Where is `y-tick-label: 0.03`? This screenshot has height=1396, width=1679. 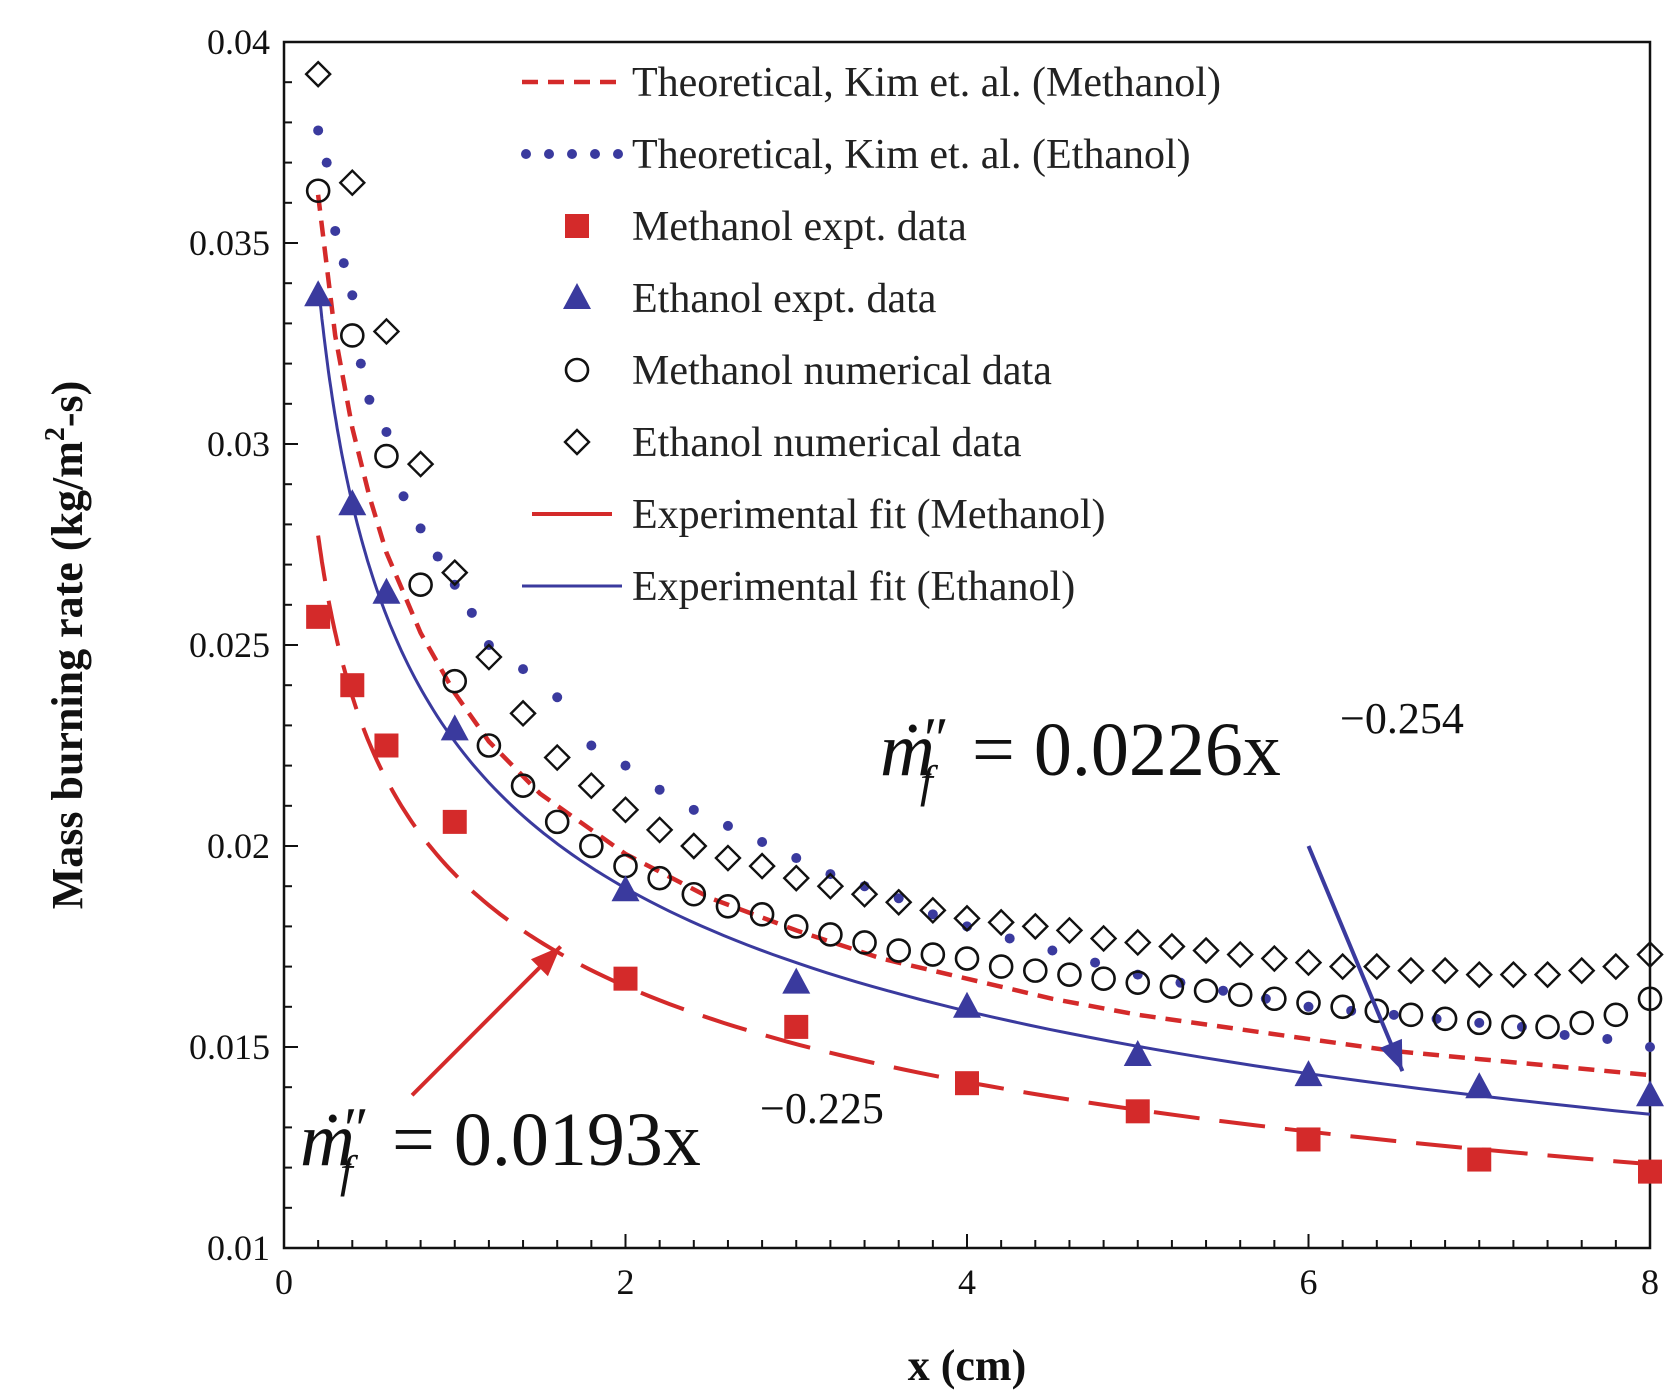 y-tick-label: 0.03 is located at coordinates (238, 444).